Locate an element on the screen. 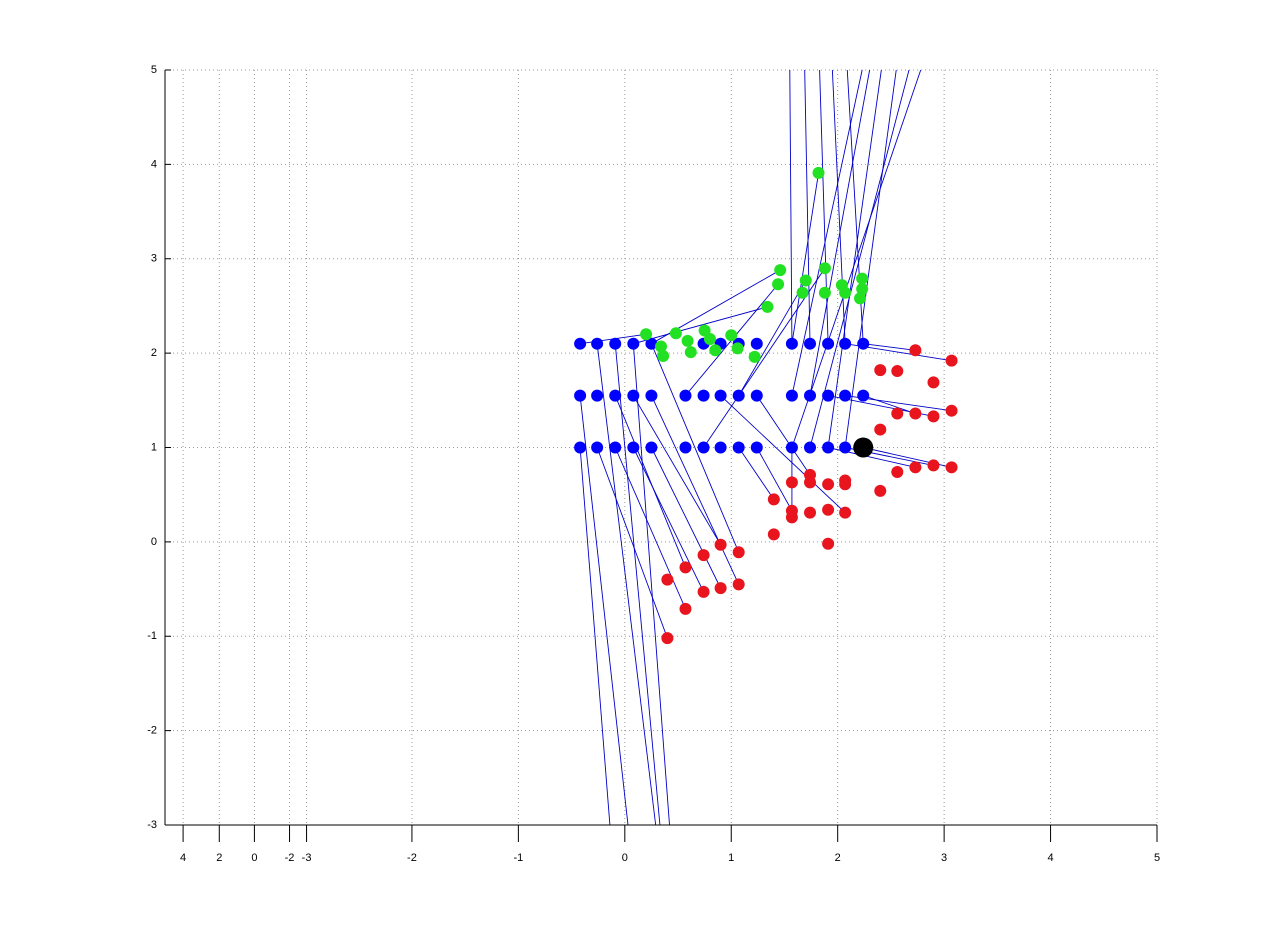 This screenshot has width=1280, height=927. y-tick-label: -3 is located at coordinates (152, 825).